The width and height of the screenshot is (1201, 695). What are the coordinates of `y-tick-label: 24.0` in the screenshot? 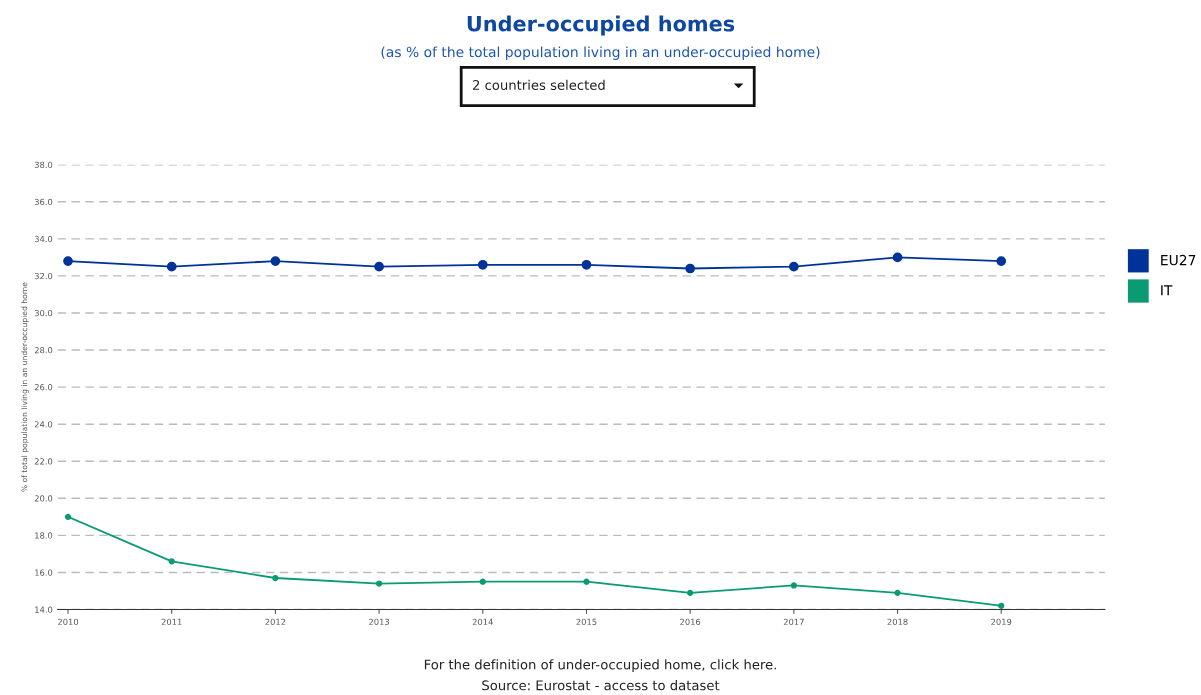 It's located at (43, 424).